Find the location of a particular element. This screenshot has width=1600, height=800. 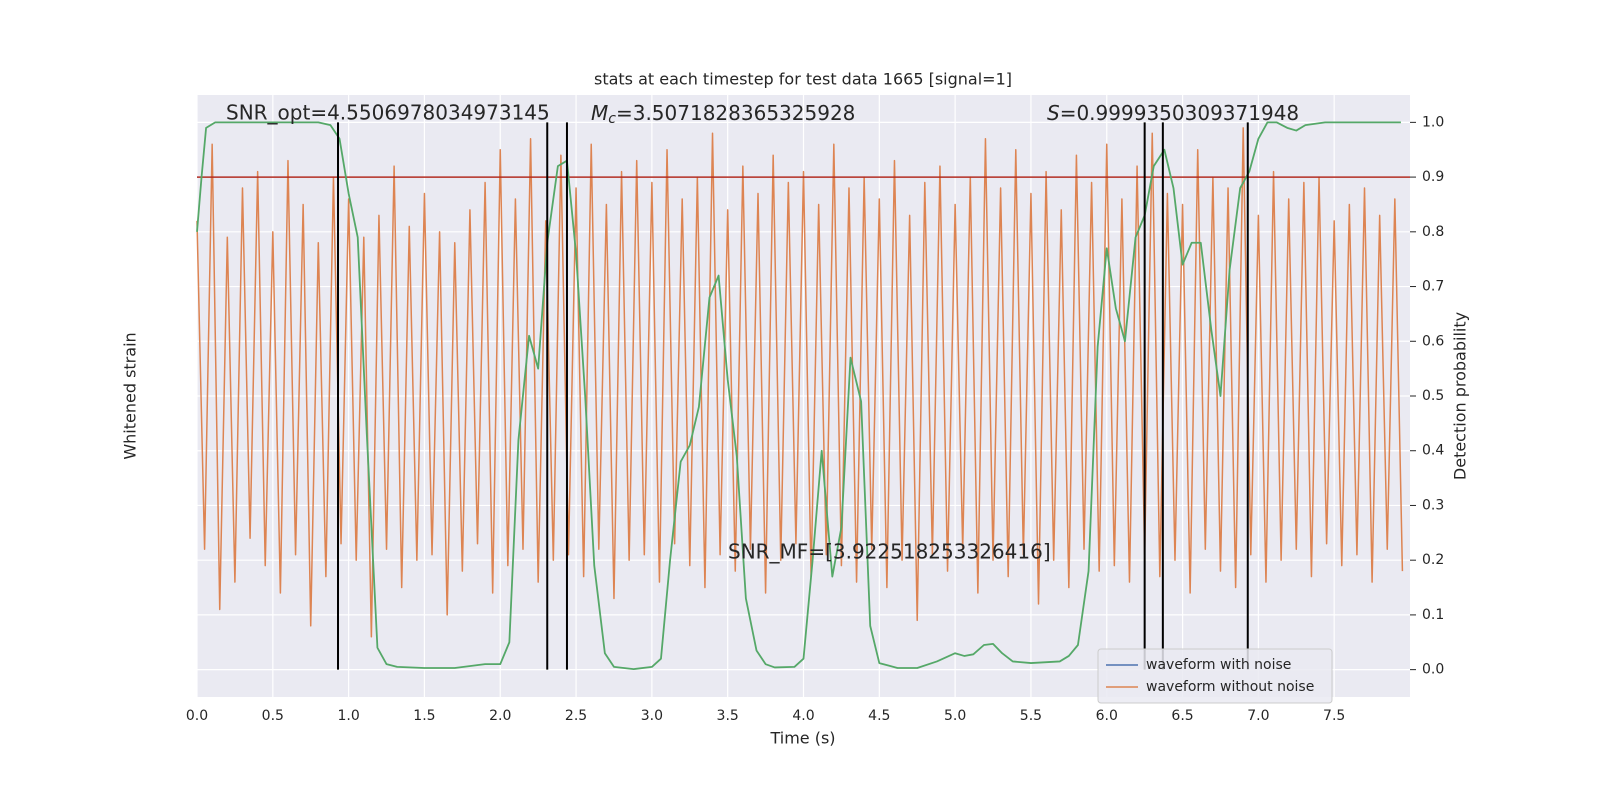

y2-tick-label: 0.1 is located at coordinates (1433, 615).